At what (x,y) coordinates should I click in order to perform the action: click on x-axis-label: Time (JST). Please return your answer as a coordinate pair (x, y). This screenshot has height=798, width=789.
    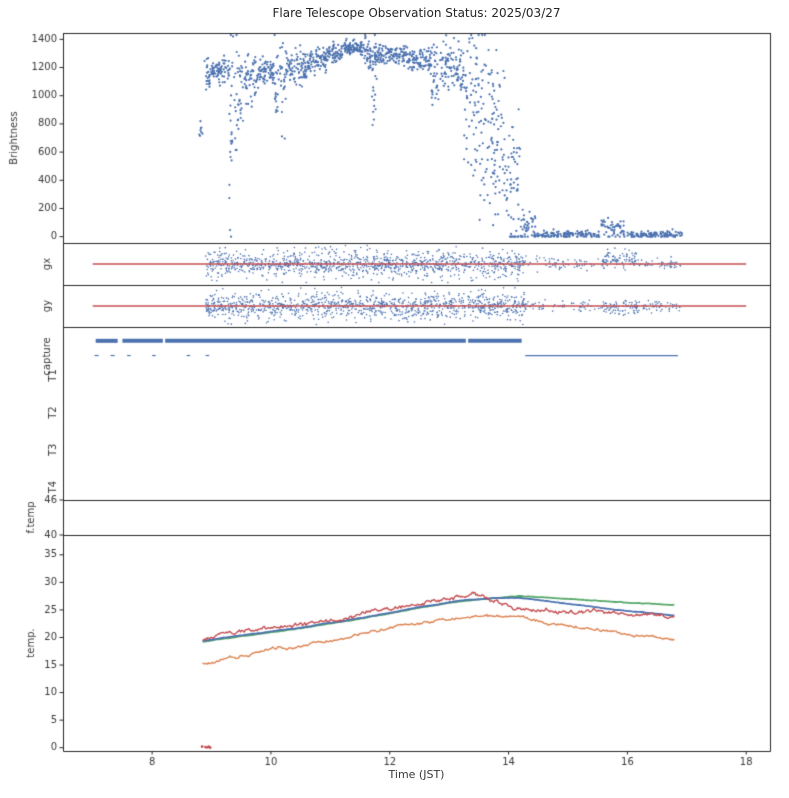
    Looking at the image, I should click on (416, 774).